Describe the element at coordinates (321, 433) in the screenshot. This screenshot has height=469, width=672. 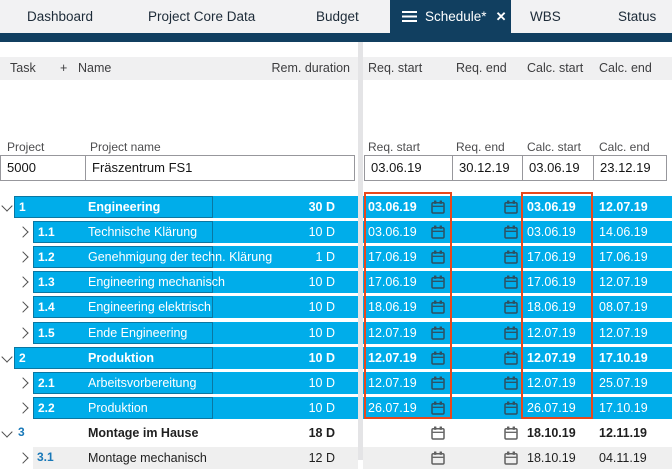
I see `rem-duration-value: 18 D` at that location.